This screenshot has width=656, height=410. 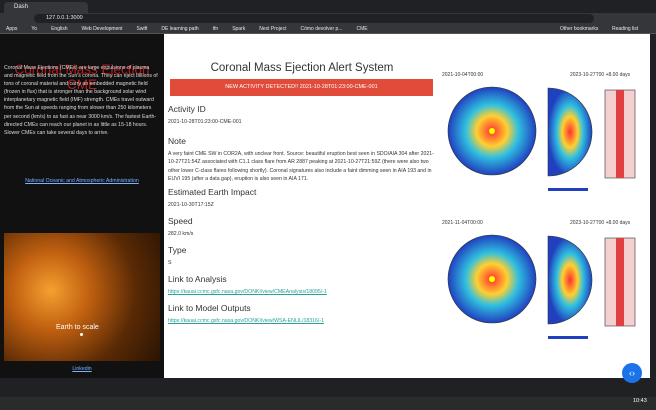 What do you see at coordinates (180, 221) in the screenshot?
I see `section-heading: Speed` at bounding box center [180, 221].